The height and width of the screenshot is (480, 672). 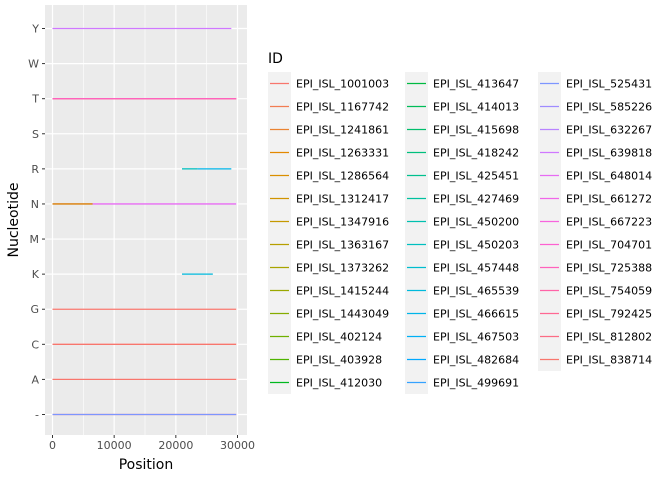 What do you see at coordinates (342, 153) in the screenshot?
I see `legend-label: EPI_ISL_1263331` at bounding box center [342, 153].